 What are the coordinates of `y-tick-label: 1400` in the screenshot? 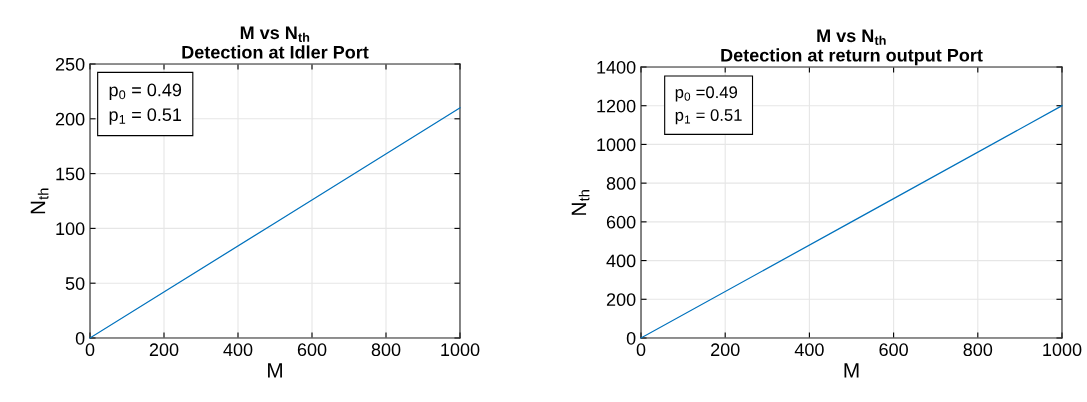 It's located at (616, 67).